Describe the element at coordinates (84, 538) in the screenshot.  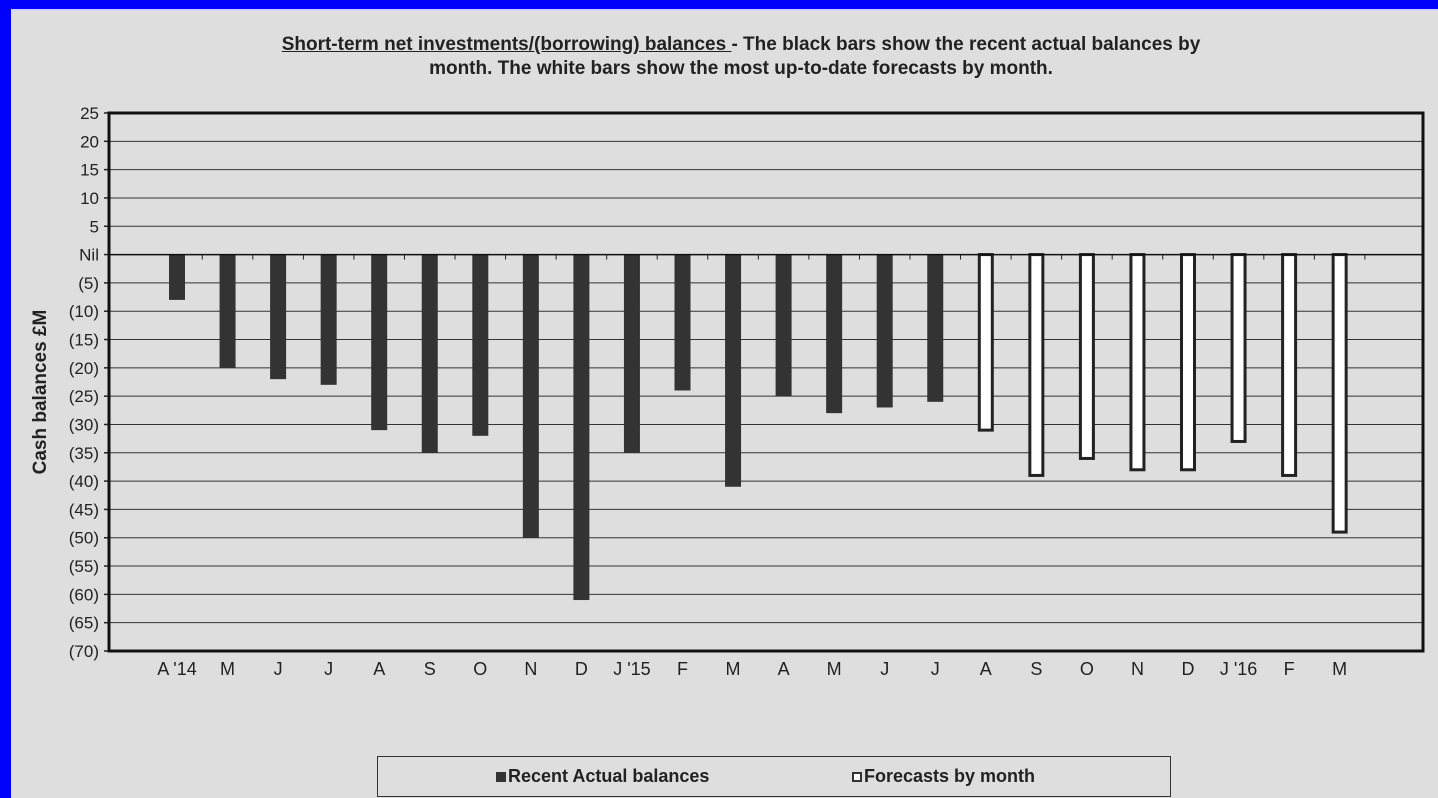
I see `y-tick-label: (50)` at that location.